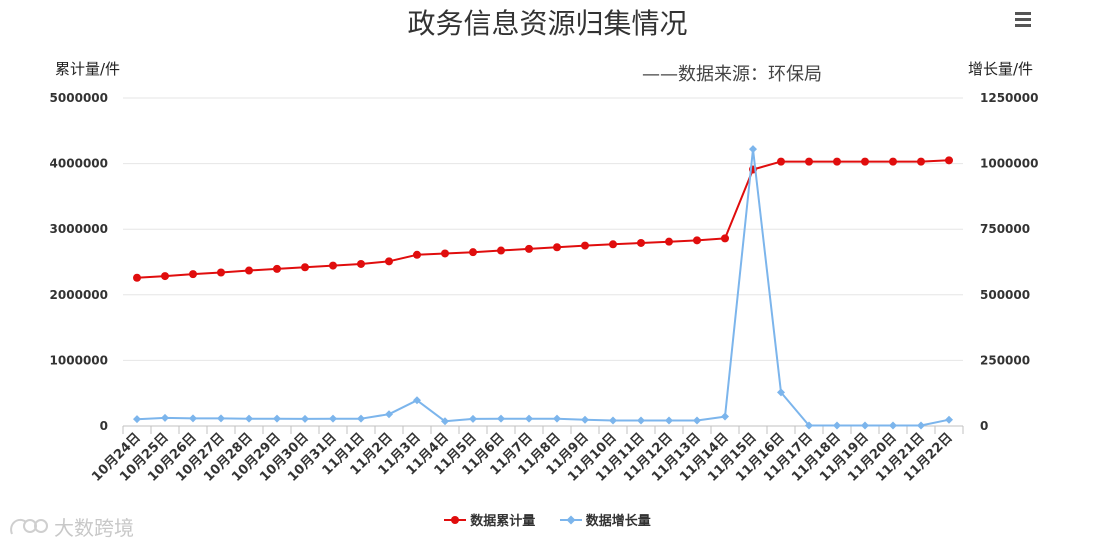 The width and height of the screenshot is (1095, 545). Describe the element at coordinates (1005, 360) in the screenshot. I see `y-right-tick-label: 250000` at that location.